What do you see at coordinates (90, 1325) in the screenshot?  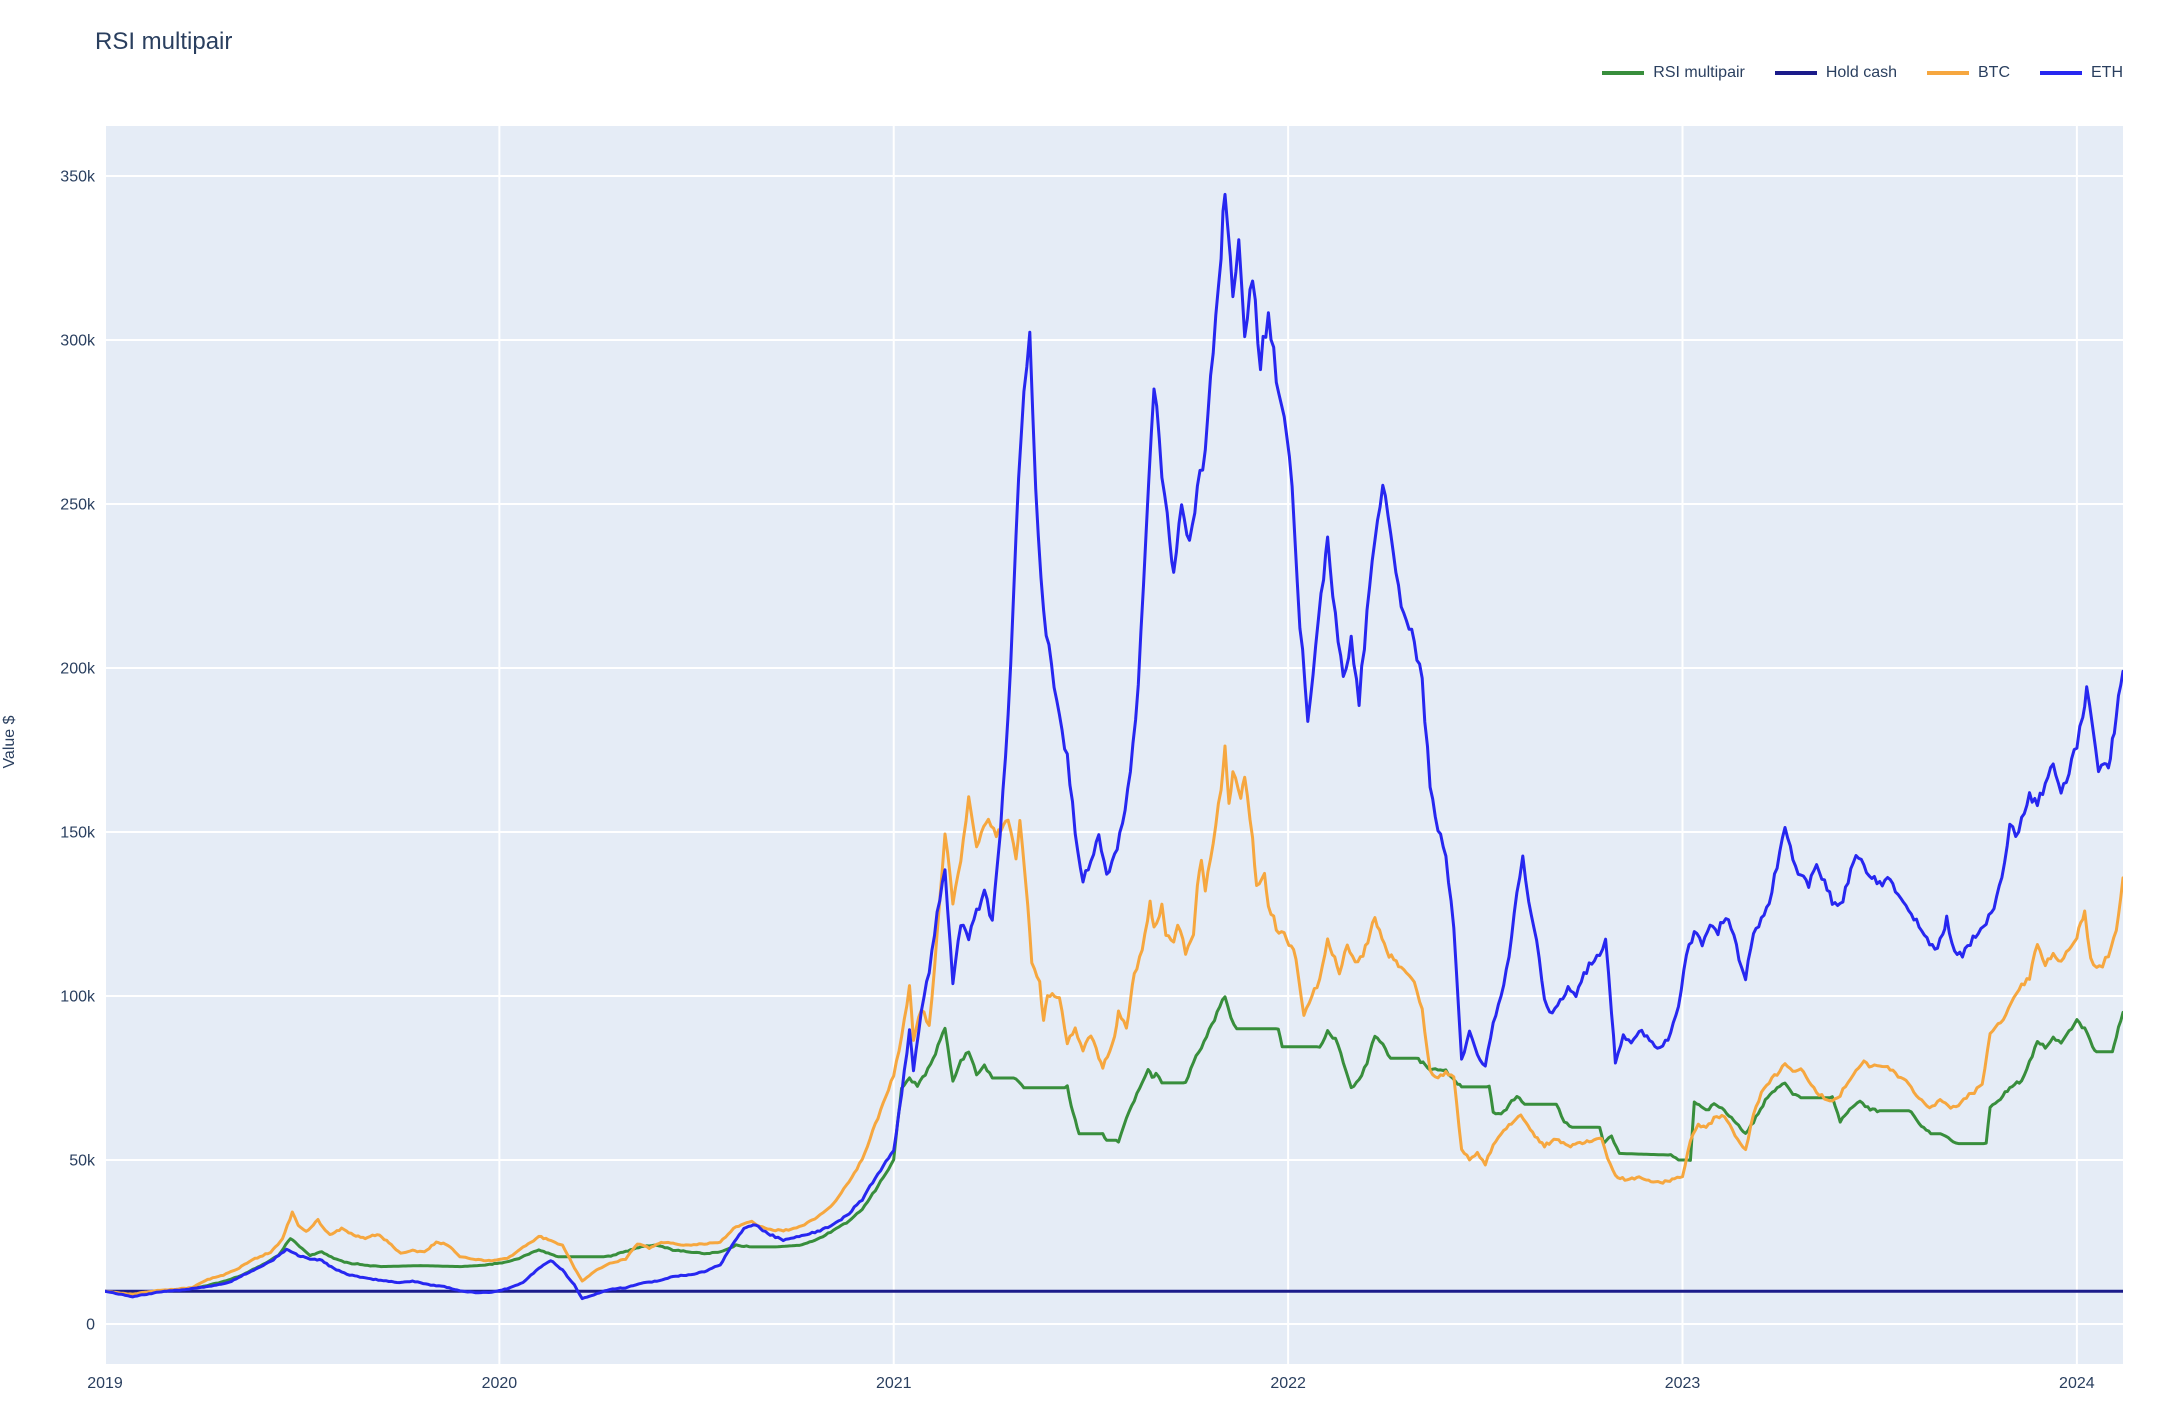 I see `y-tick-label: 0` at bounding box center [90, 1325].